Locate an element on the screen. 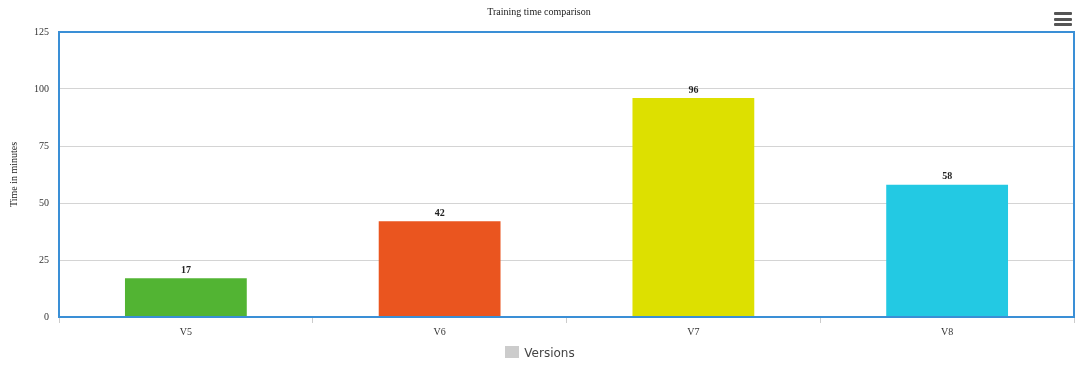 This screenshot has width=1080, height=375. chart-title: Training time comparison is located at coordinates (539, 11).